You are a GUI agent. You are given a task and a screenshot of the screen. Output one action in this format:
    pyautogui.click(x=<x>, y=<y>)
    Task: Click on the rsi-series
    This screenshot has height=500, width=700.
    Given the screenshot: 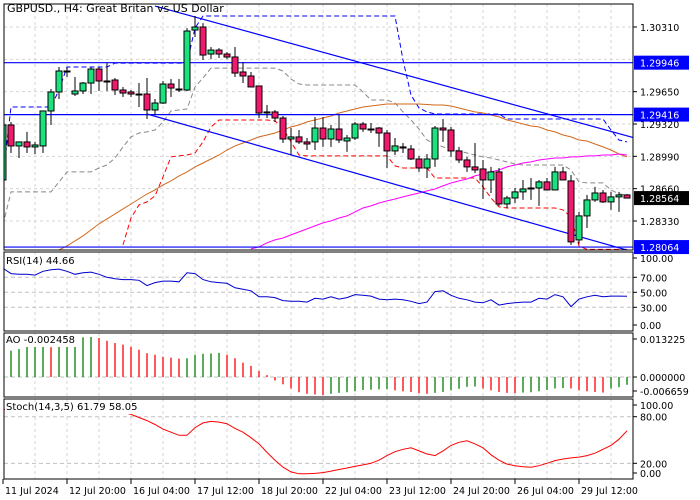 What is the action you would take?
    pyautogui.click(x=316, y=288)
    